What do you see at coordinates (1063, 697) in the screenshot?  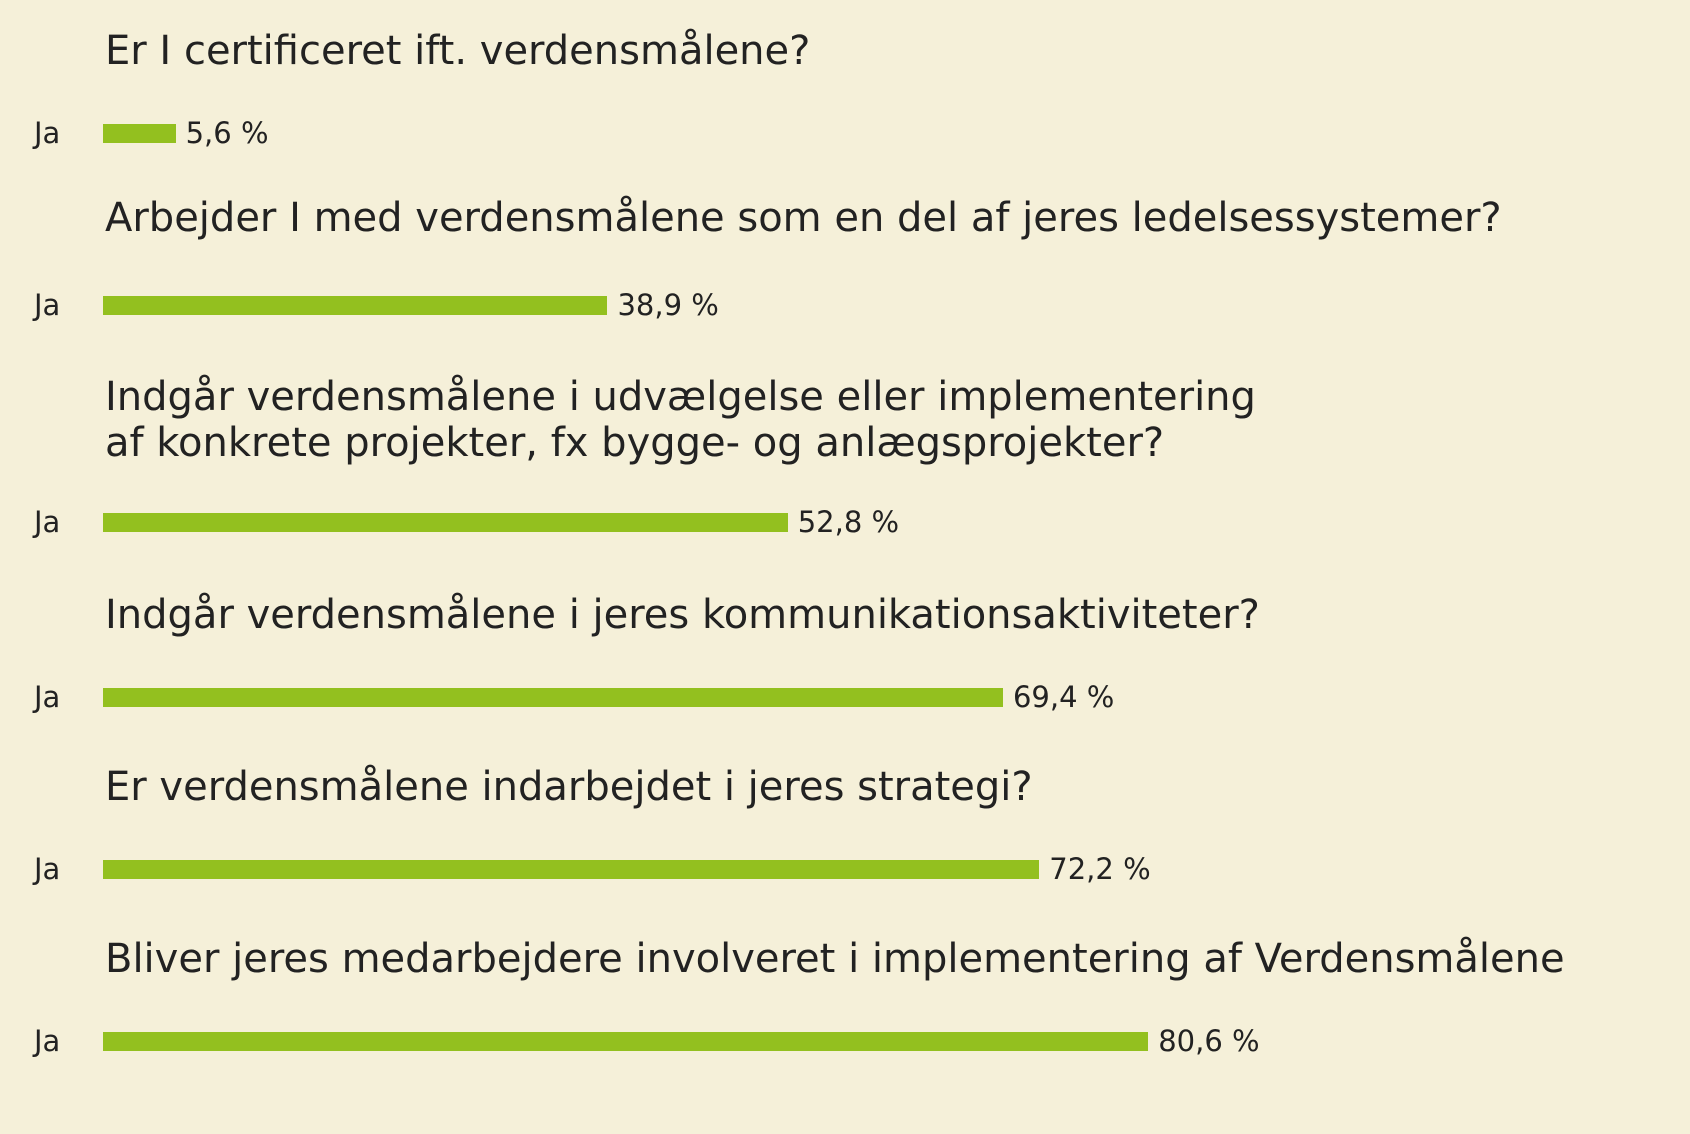 I see `value-label: 69,4 %` at bounding box center [1063, 697].